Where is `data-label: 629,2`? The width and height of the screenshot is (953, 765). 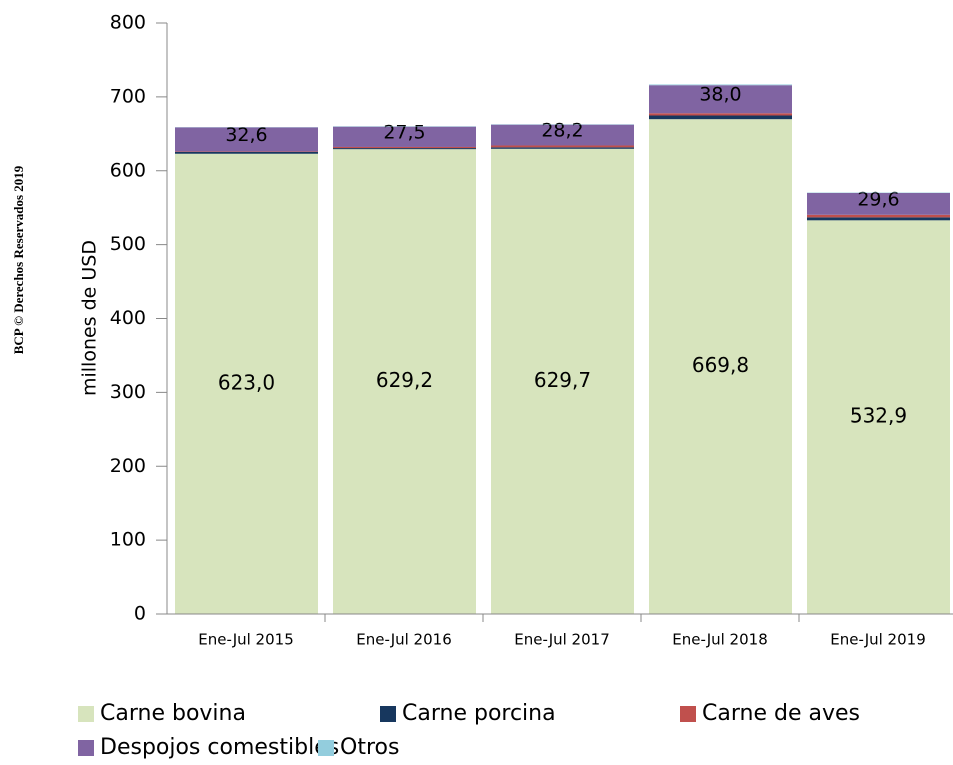
data-label: 629,2 is located at coordinates (404, 380).